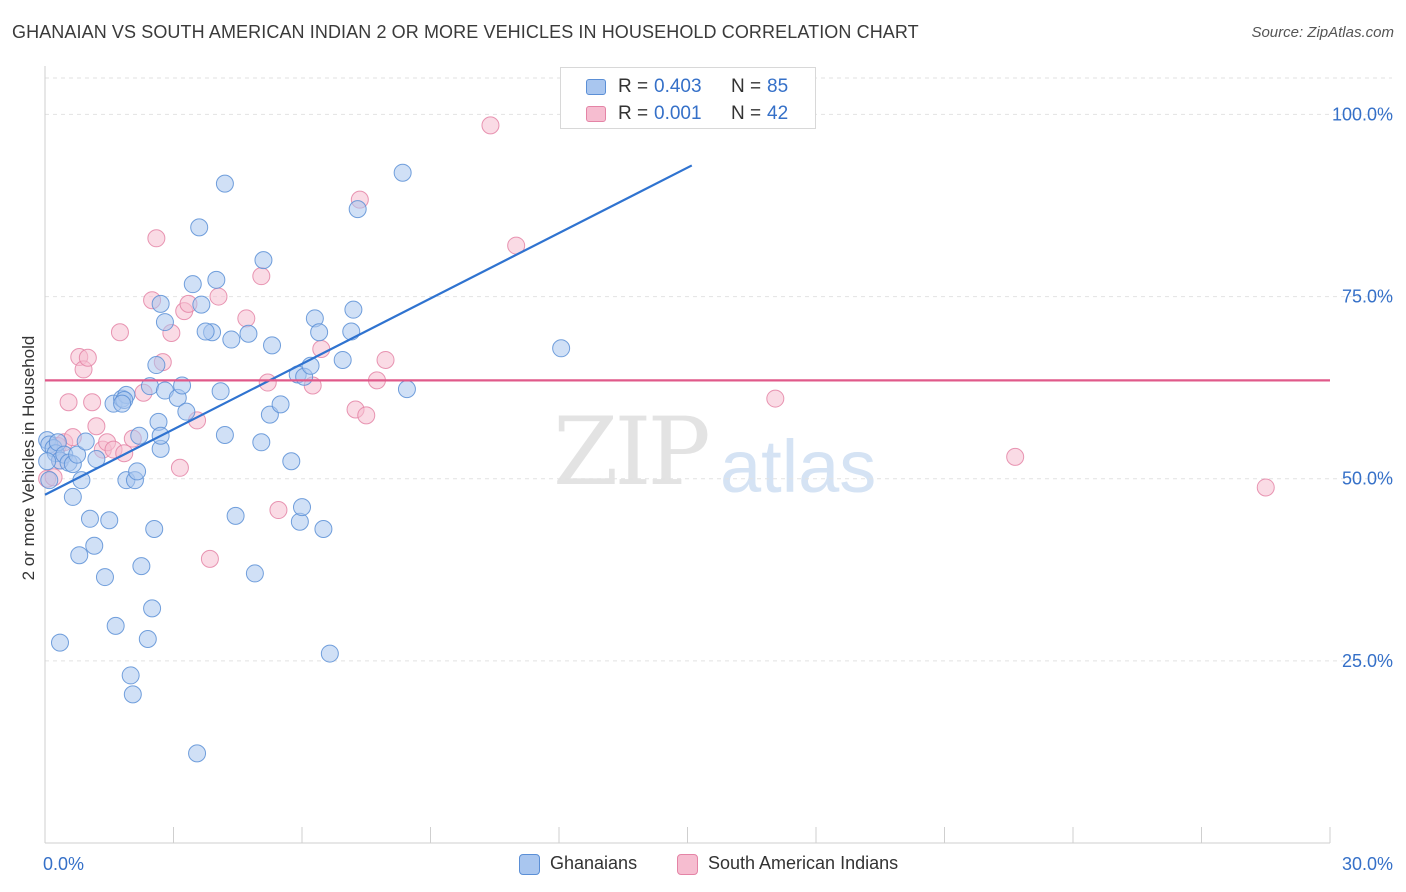 The image size is (1406, 892). Describe the element at coordinates (703, 865) in the screenshot. I see `series-legend: Ghanaians South American Indians` at that location.